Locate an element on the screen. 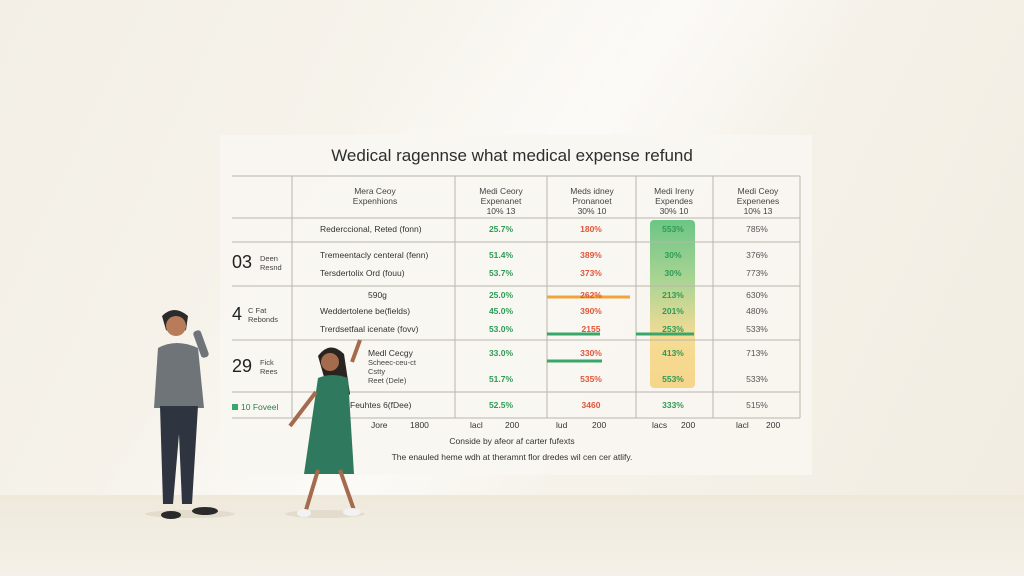 The image size is (1024, 576). table-cell: 480% is located at coordinates (757, 311).